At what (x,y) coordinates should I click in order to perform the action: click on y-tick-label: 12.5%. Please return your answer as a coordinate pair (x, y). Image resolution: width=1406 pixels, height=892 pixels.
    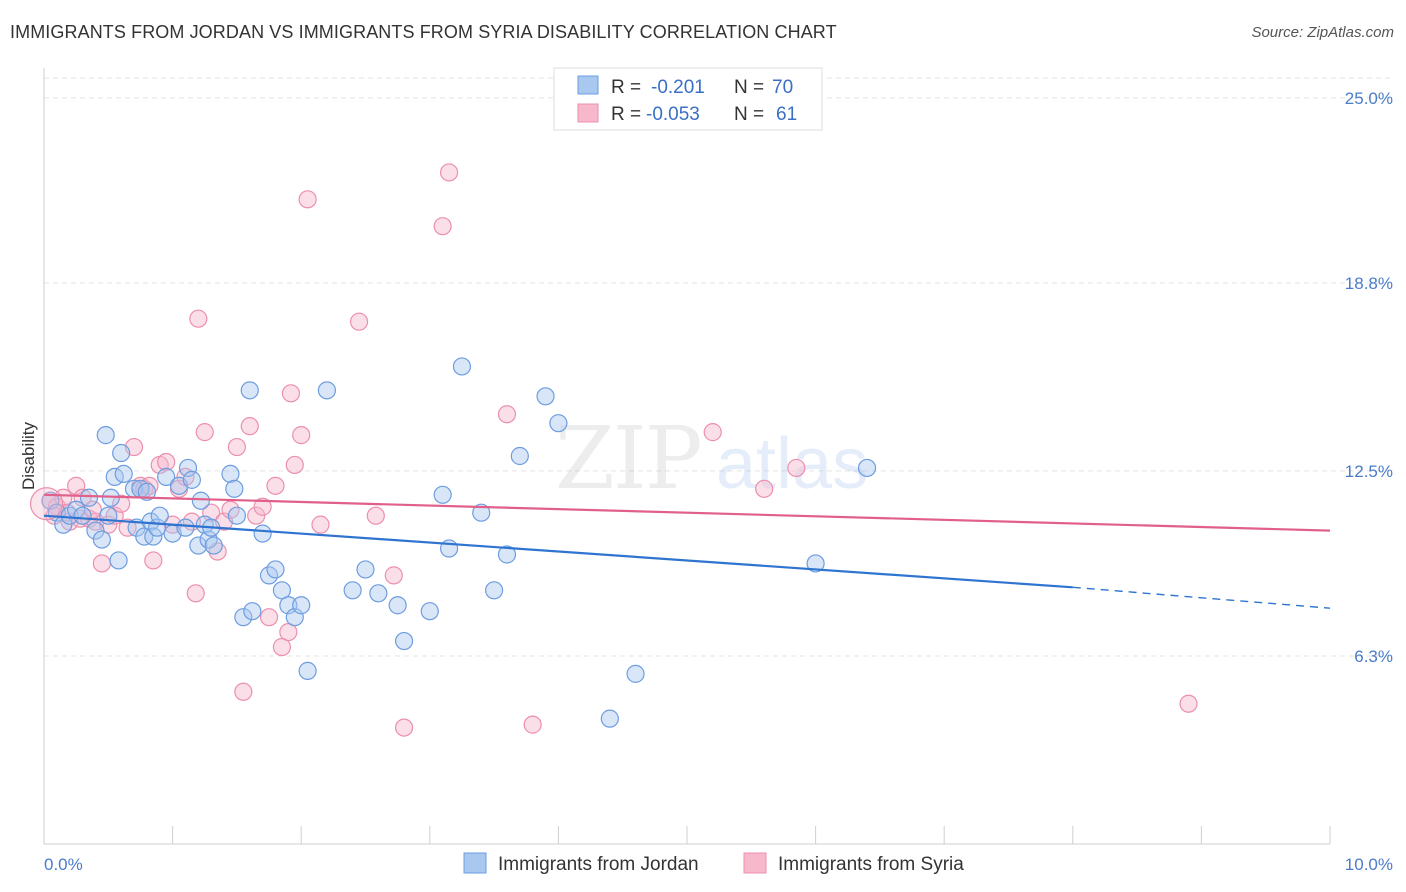
    Looking at the image, I should click on (1369, 471).